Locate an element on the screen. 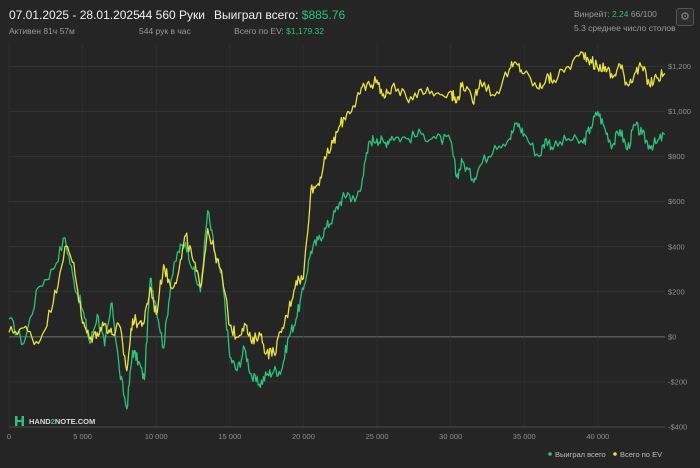  hands-block: 44 560 Руки 544 рук в час is located at coordinates (172, 22).